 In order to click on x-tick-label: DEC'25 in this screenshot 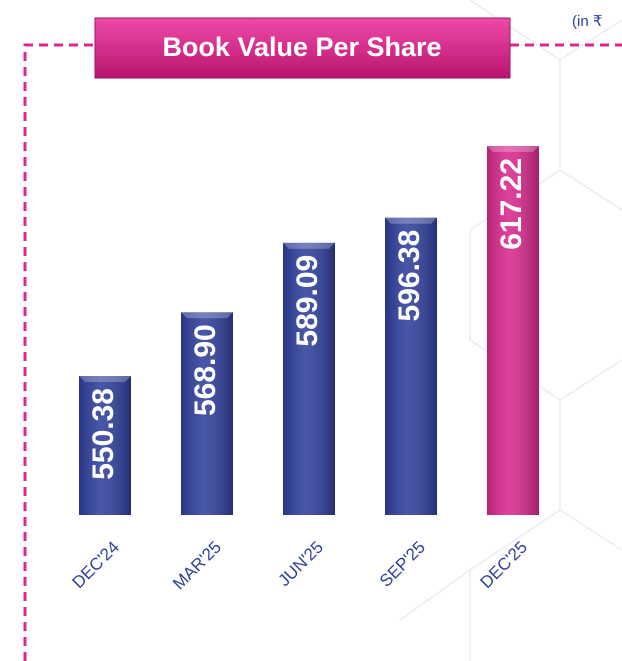, I will do `click(504, 565)`.